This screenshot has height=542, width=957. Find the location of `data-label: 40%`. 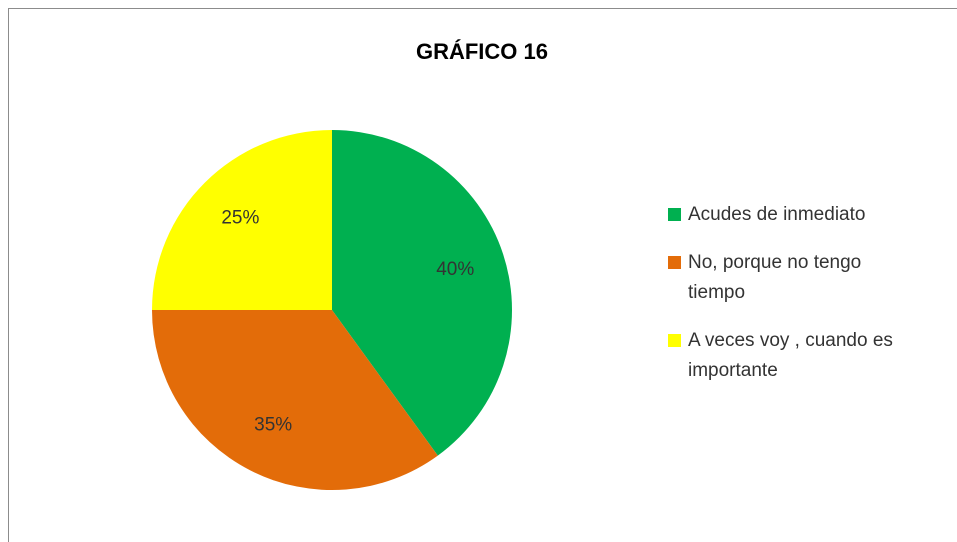

data-label: 40% is located at coordinates (455, 269).